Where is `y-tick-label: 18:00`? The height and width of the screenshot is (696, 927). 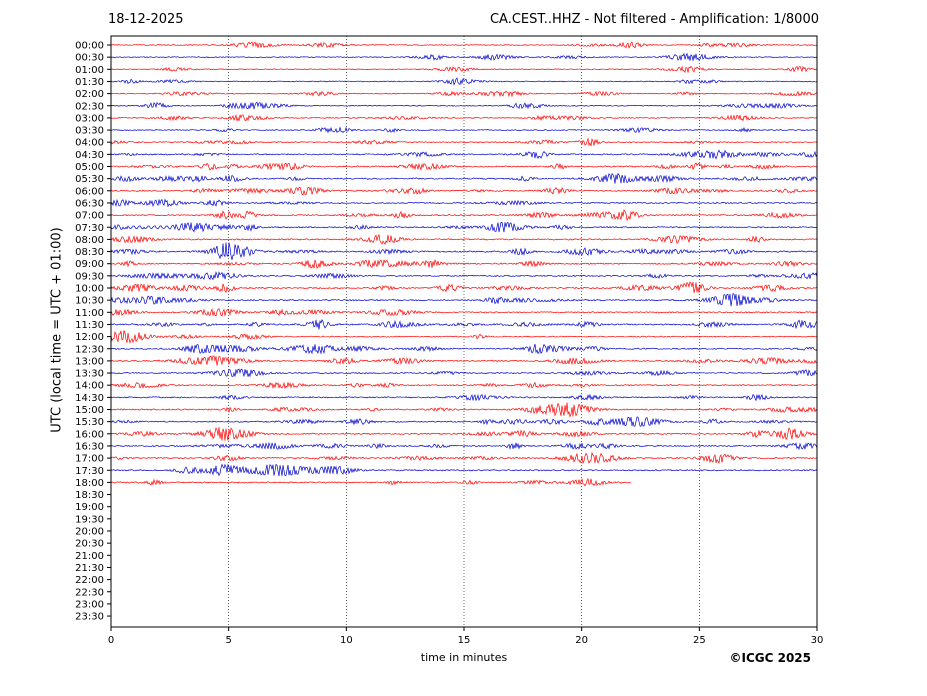 y-tick-label: 18:00 is located at coordinates (89, 483).